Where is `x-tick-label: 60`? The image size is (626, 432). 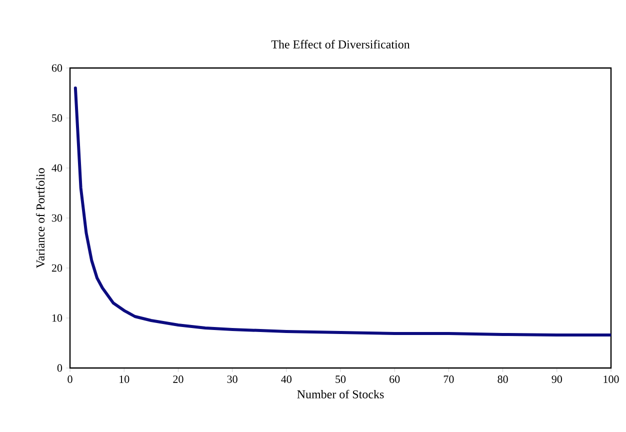 x-tick-label: 60 is located at coordinates (395, 379).